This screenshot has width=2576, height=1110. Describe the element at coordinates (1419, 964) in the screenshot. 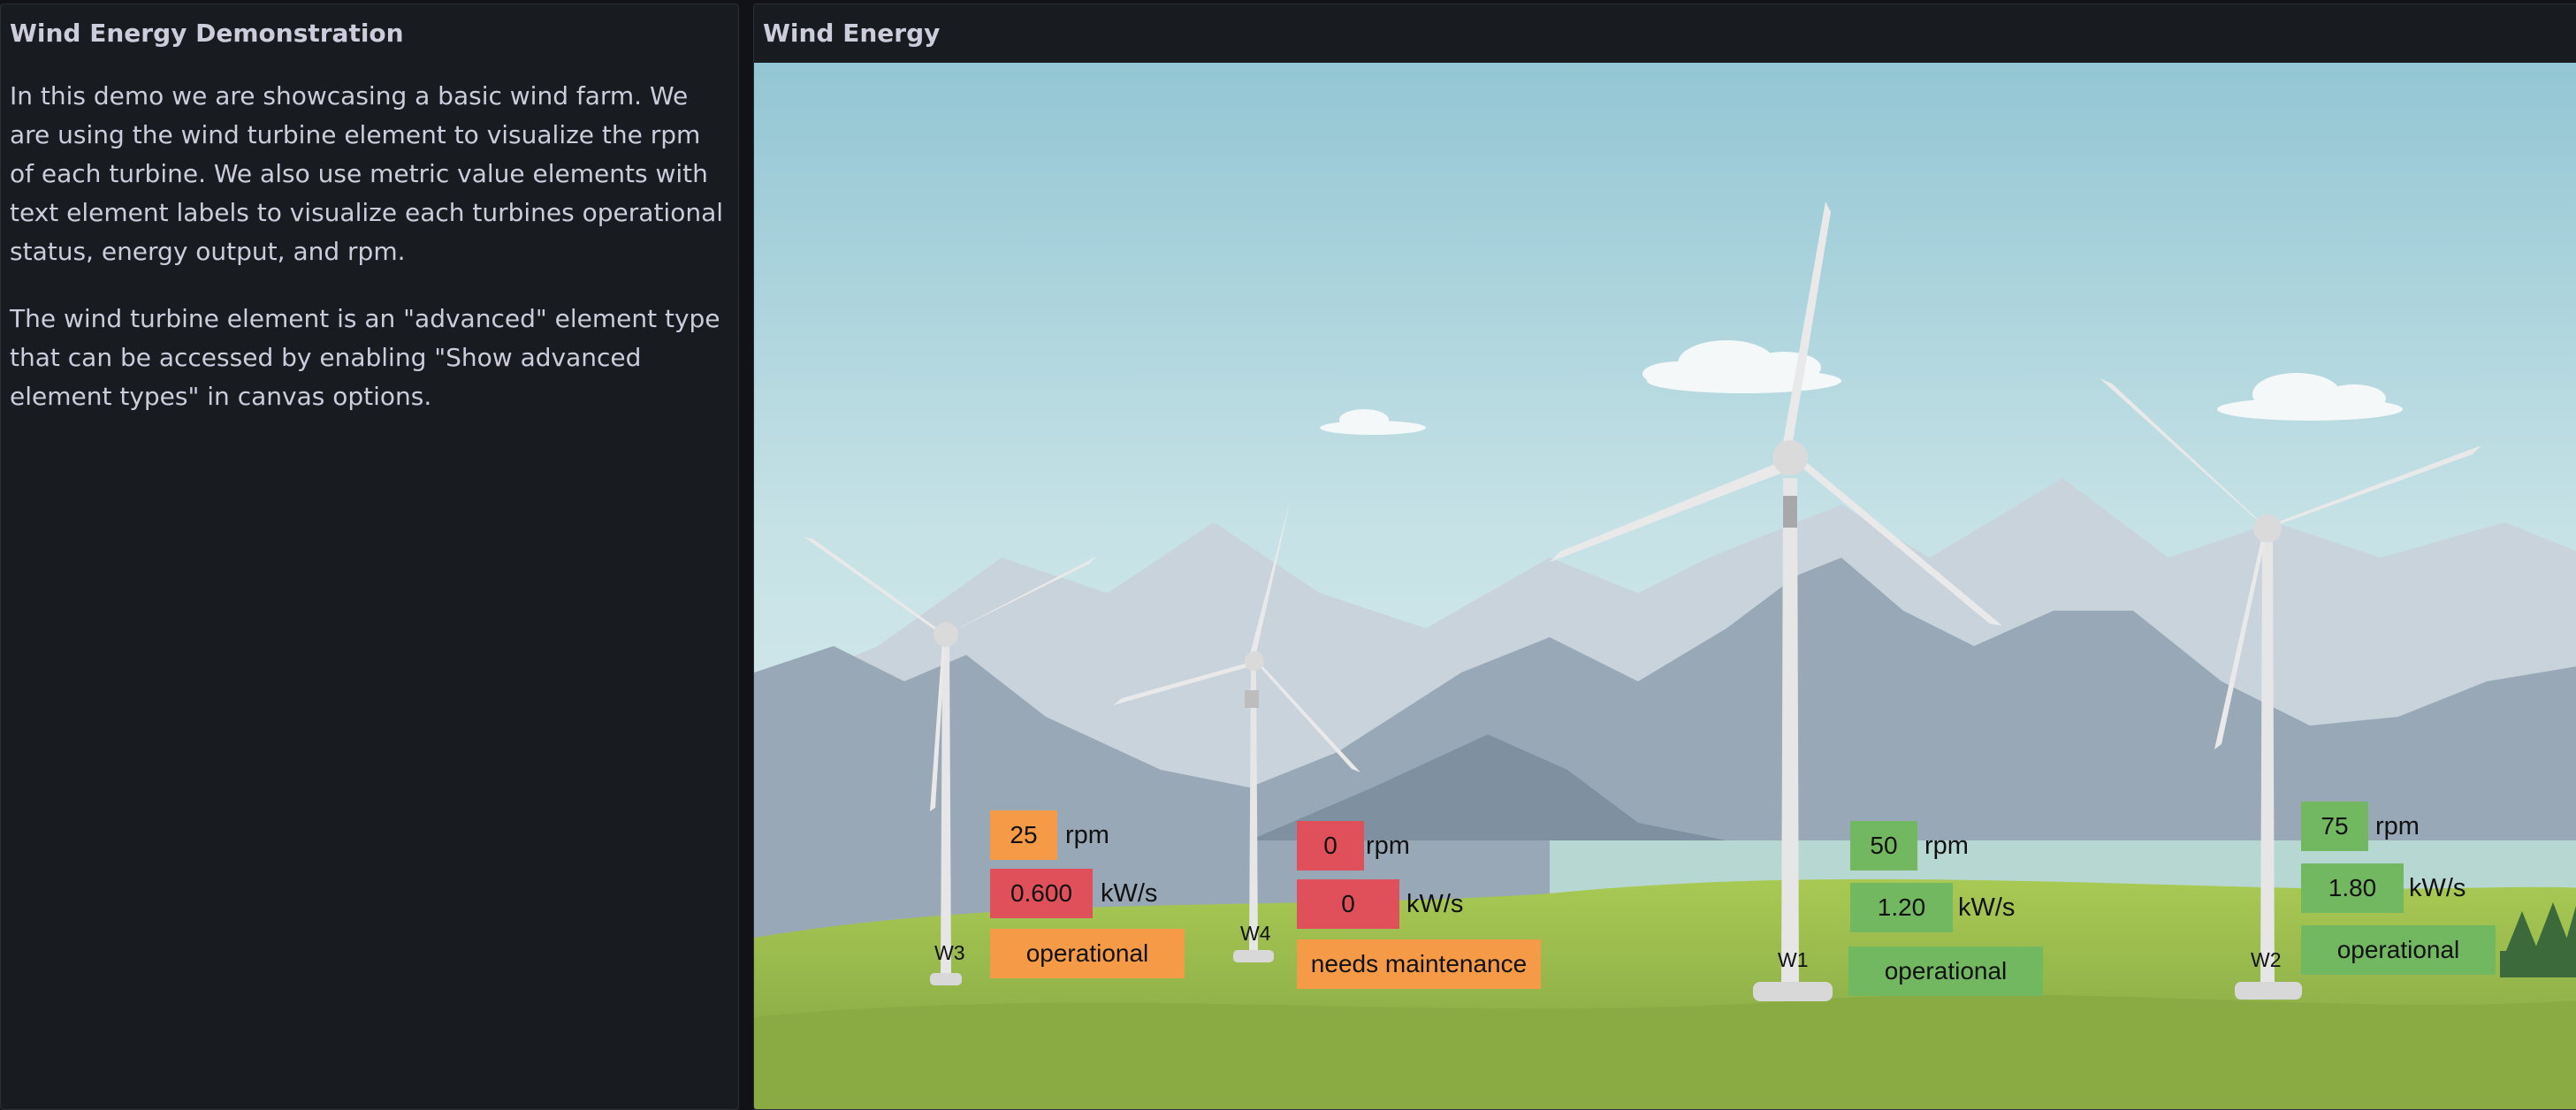

I see `status-value-w4: needs maintenance` at that location.